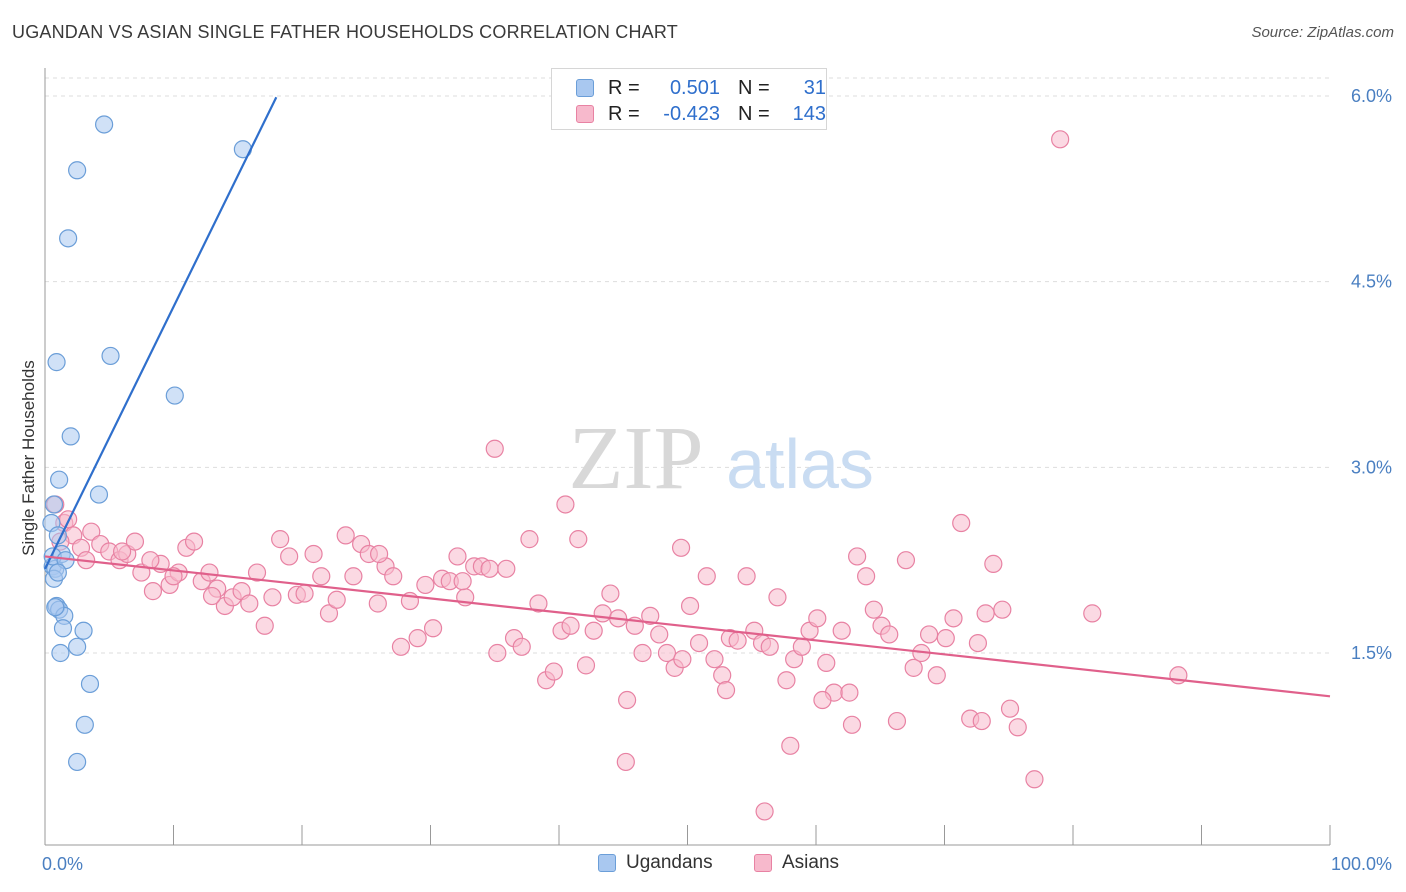 The height and width of the screenshot is (892, 1406). Describe the element at coordinates (763, 863) in the screenshot. I see `legend-swatch-asians` at that location.